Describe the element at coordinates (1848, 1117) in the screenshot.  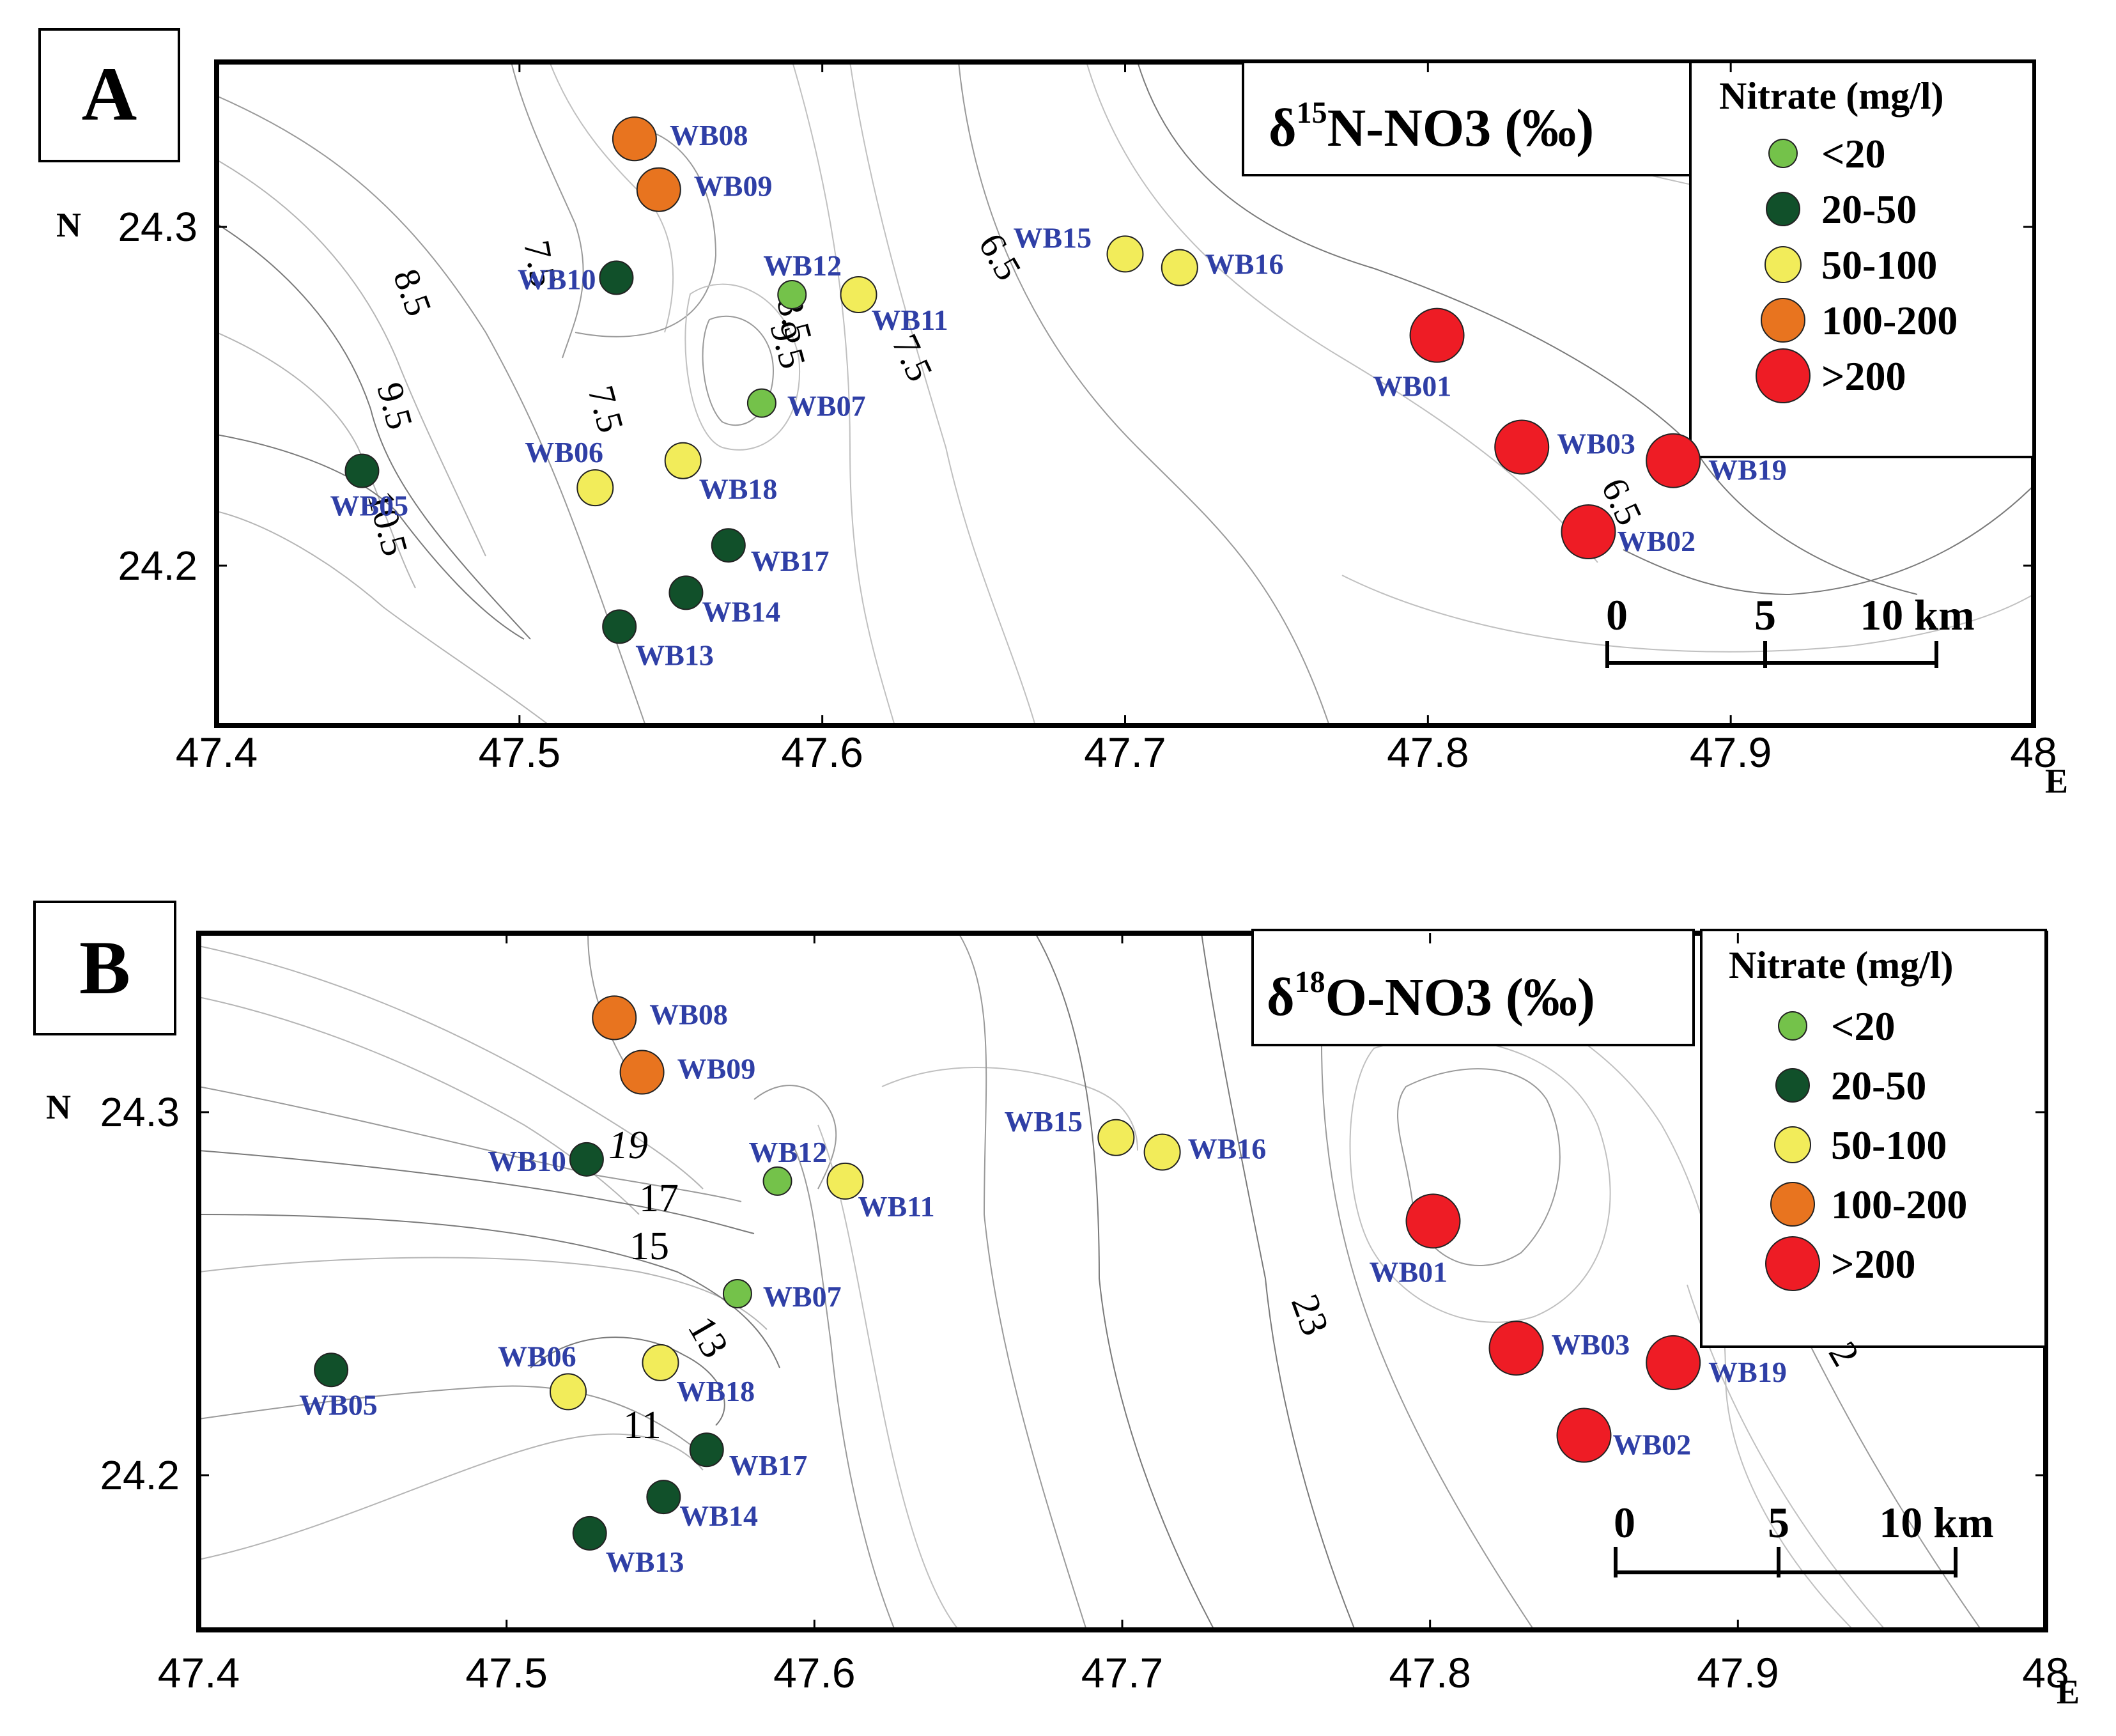
I see `legend: Nitrate (mg/l) <20 20-50 50-100 100-200 >200` at that location.